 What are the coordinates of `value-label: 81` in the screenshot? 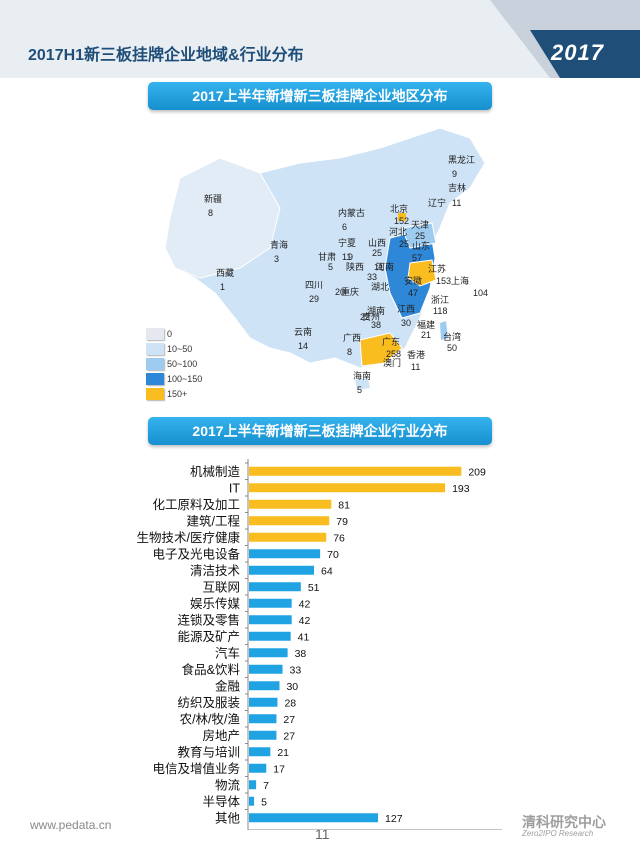 It's located at (344, 505).